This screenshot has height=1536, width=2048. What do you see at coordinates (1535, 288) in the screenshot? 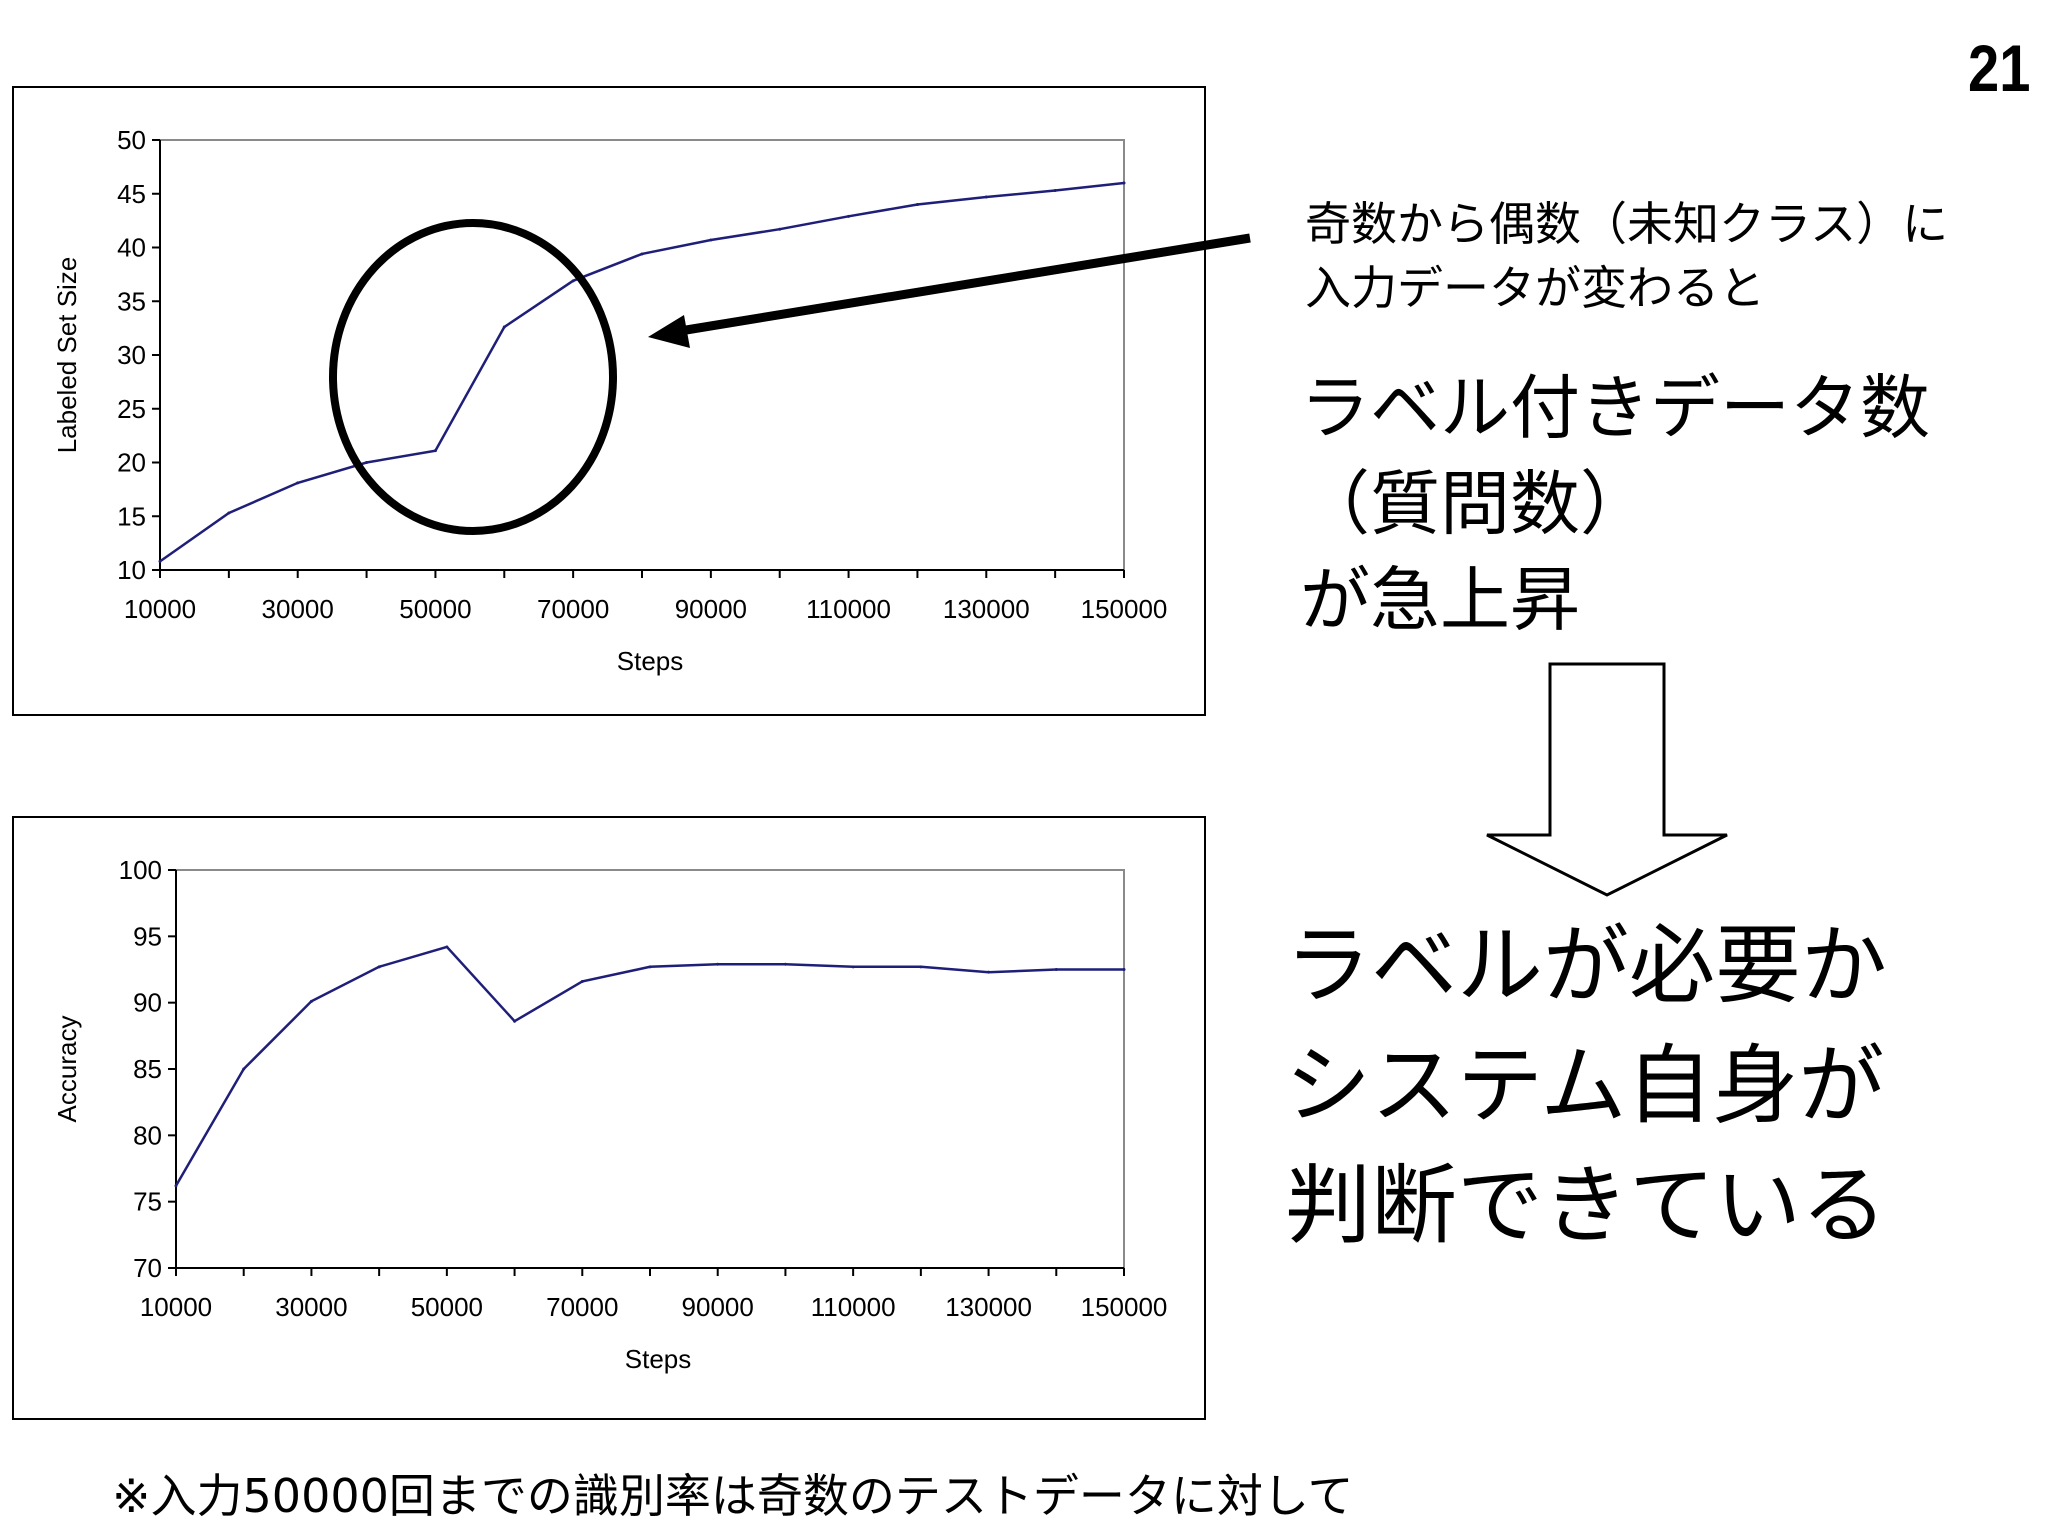
I see `callout-note-line: 入力データが変わると` at bounding box center [1535, 288].